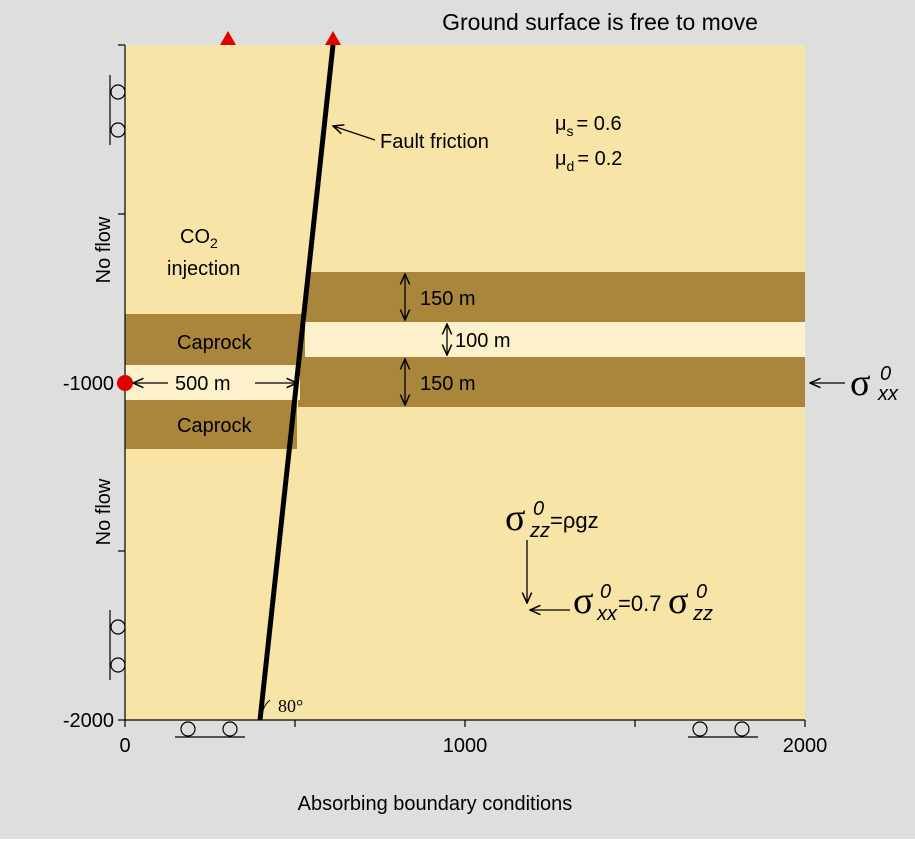 The width and height of the screenshot is (915, 844). What do you see at coordinates (574, 520) in the screenshot?
I see `equation: =ρgz` at bounding box center [574, 520].